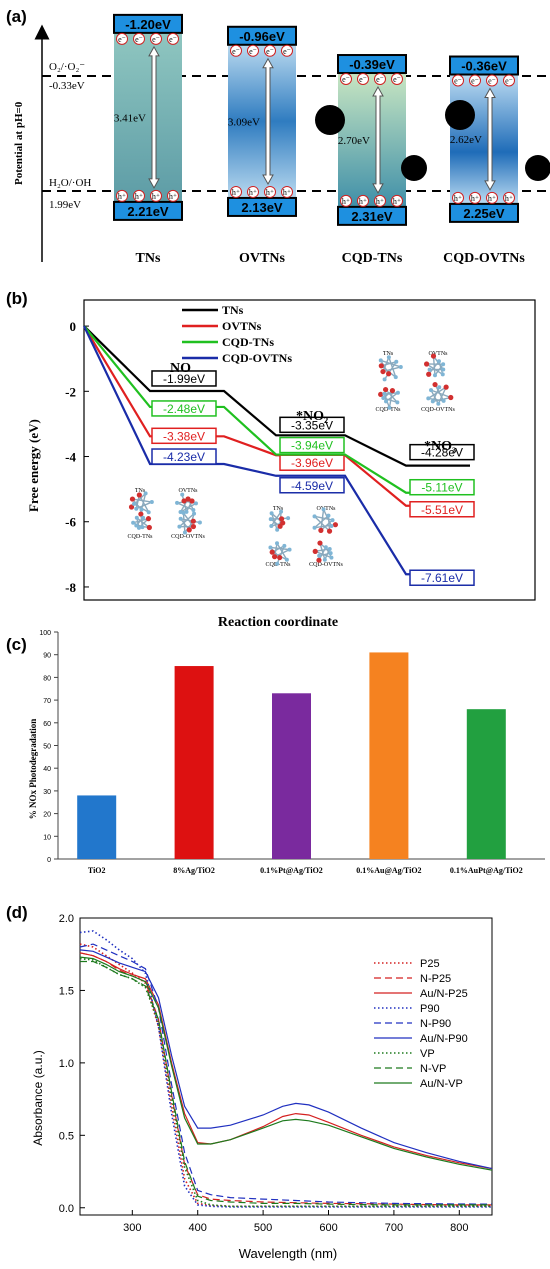  I want to click on y-axis-label-c: % NOx Photodegradation, so click(33, 769).